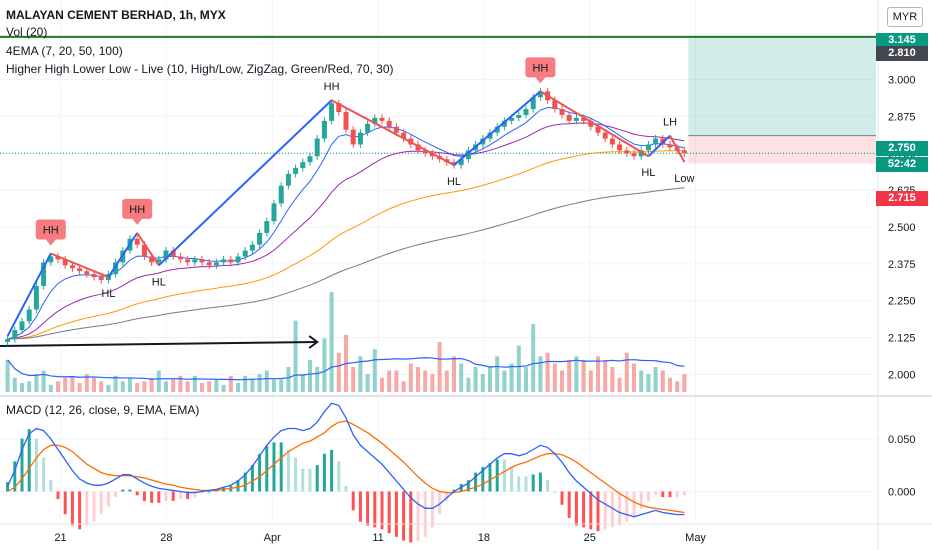 This screenshot has height=550, width=932. Describe the element at coordinates (902, 375) in the screenshot. I see `price-axis-tick: 2.000` at that location.